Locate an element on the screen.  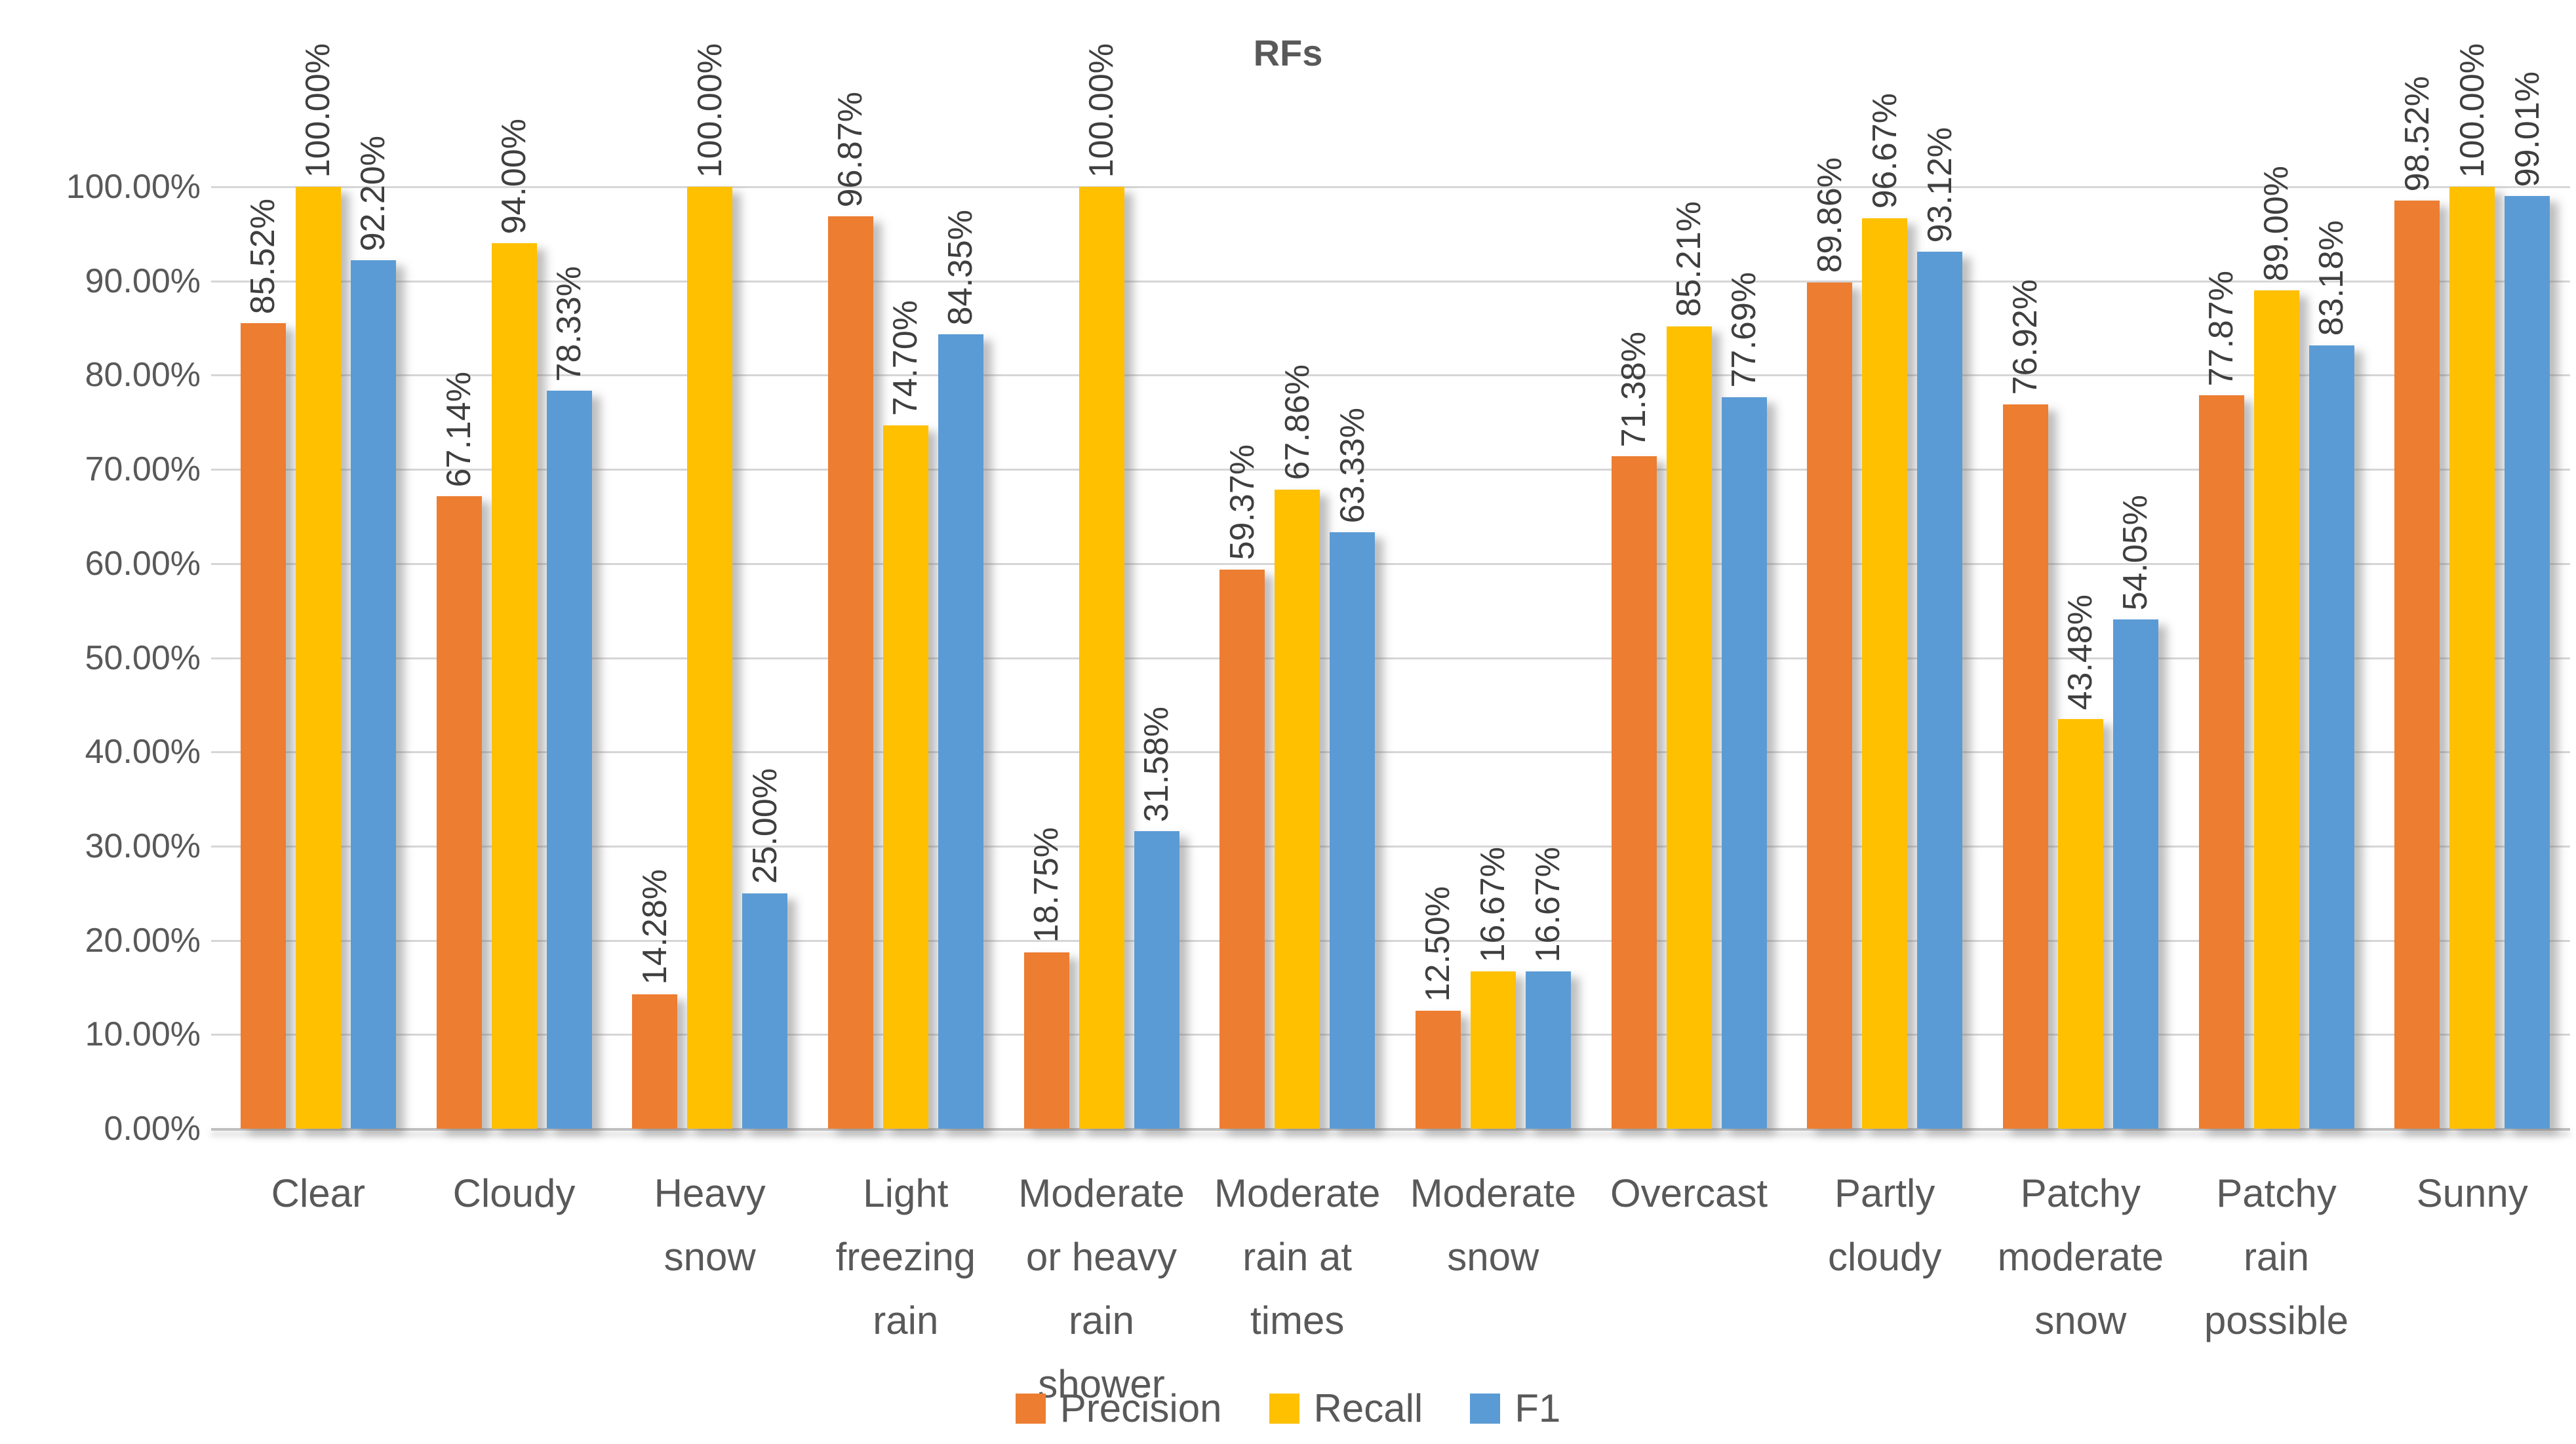
x-axis-category-label-line: moderate is located at coordinates (2080, 1257).